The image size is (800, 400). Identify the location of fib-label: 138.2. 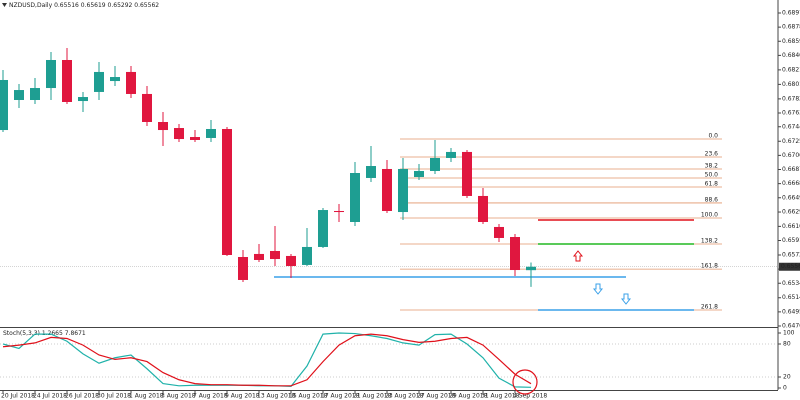
(709, 240).